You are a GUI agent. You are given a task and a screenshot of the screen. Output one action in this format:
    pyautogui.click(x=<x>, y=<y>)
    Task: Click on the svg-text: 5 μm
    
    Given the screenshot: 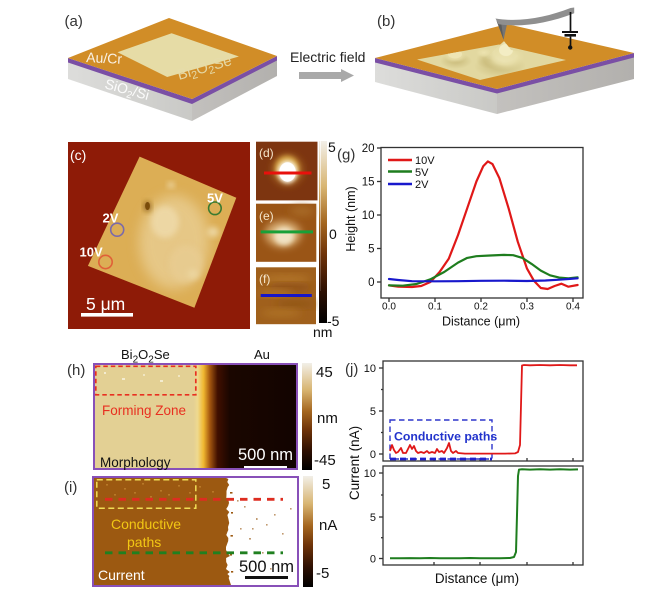 What is the action you would take?
    pyautogui.click(x=105, y=304)
    